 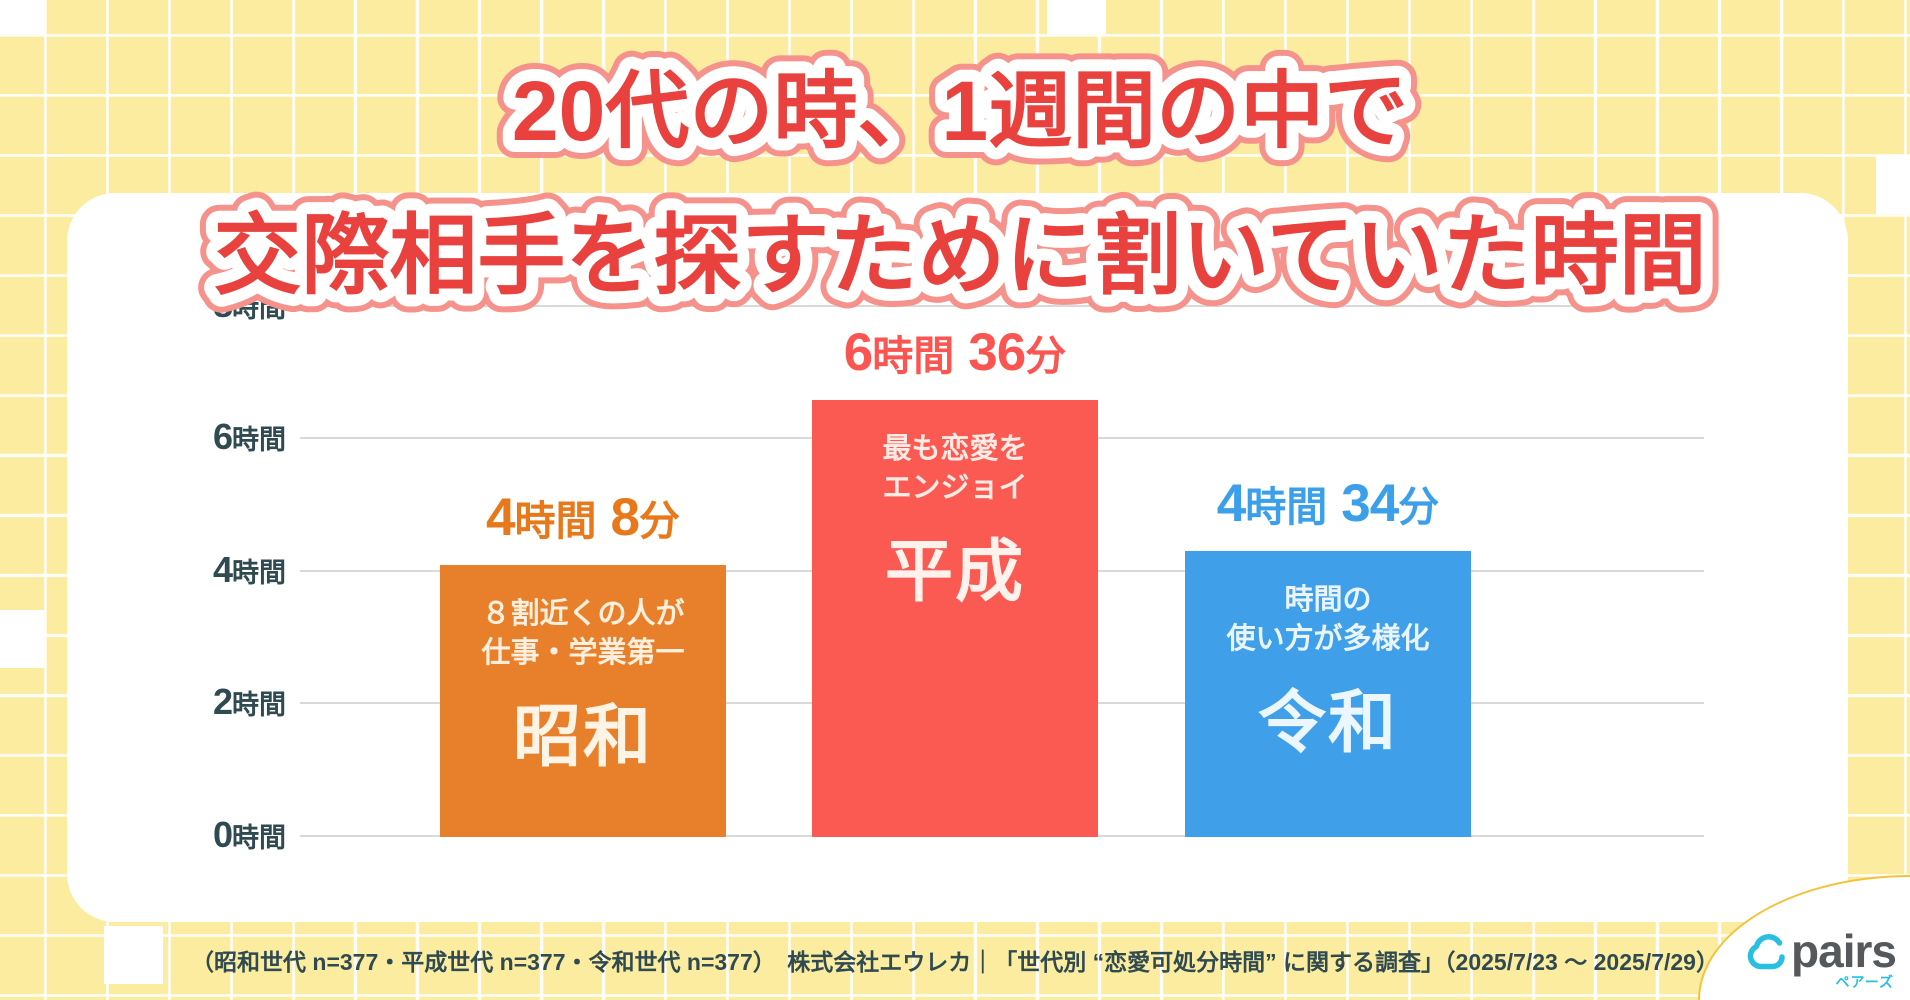 What do you see at coordinates (583, 517) in the screenshot?
I see `value-label-showa: 4時間 8分` at bounding box center [583, 517].